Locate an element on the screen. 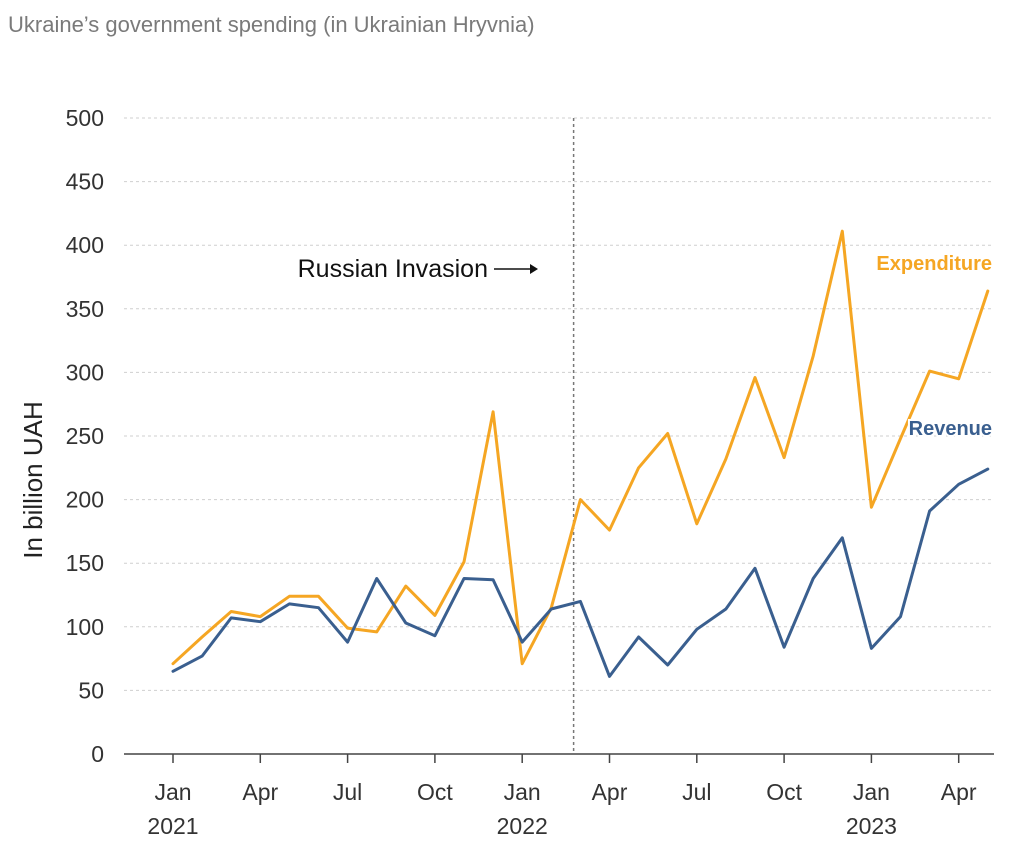 The height and width of the screenshot is (854, 1024). y-tick-label: 50 is located at coordinates (91, 690).